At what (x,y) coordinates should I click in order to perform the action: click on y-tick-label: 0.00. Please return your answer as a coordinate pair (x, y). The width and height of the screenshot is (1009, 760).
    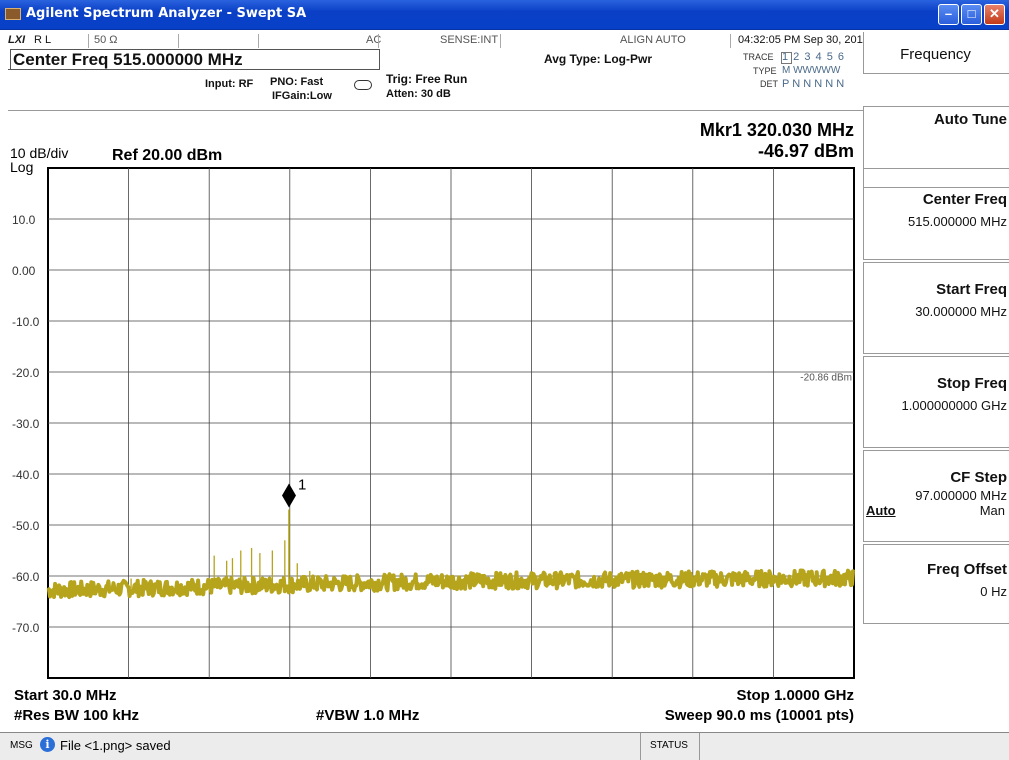
    Looking at the image, I should click on (24, 271).